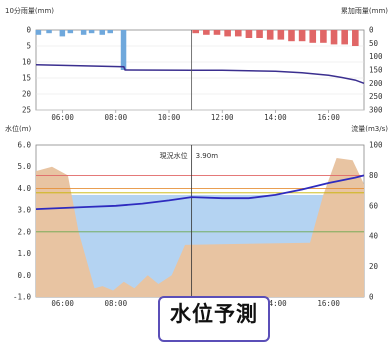 This screenshot has width=390, height=342. What do you see at coordinates (328, 303) in the screenshot?
I see `level-xtick-label: 16:00` at bounding box center [328, 303].